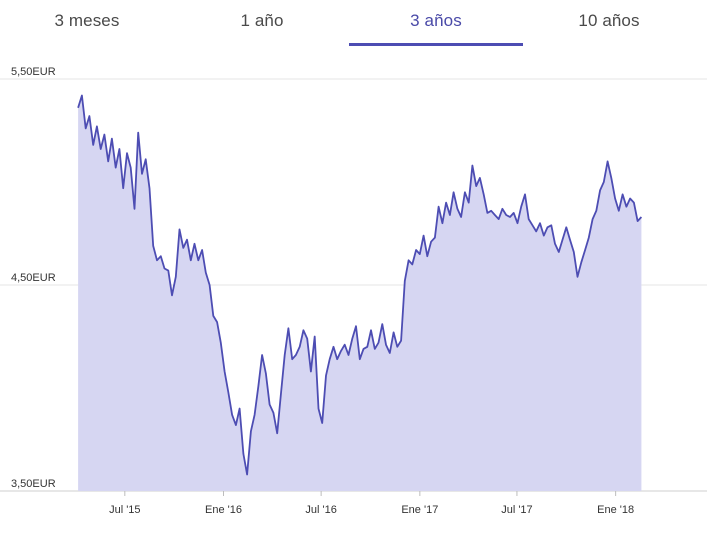  What do you see at coordinates (223, 510) in the screenshot?
I see `x-tick-label: Ene '16` at bounding box center [223, 510].